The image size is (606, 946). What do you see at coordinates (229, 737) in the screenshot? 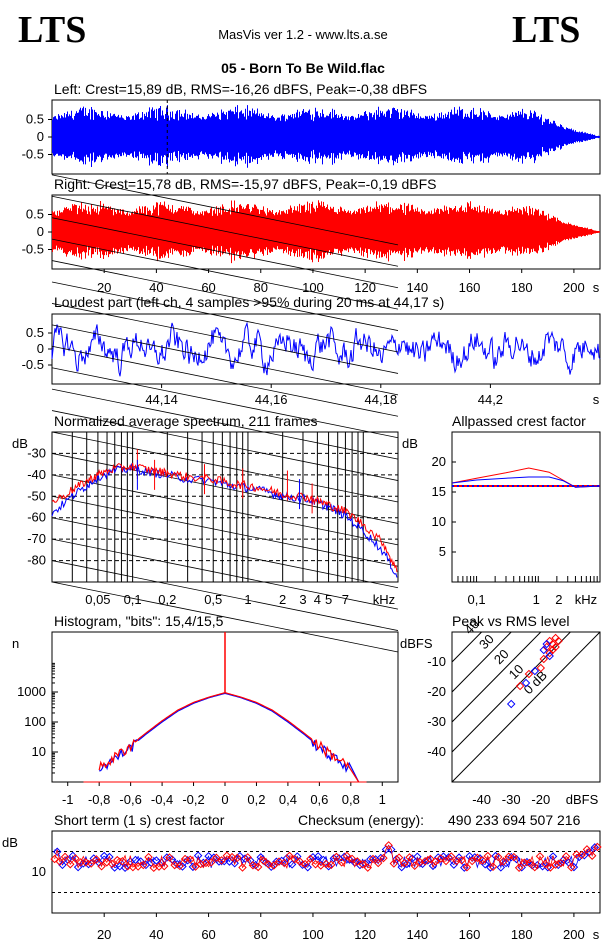
I see `histogram-left-series` at bounding box center [229, 737].